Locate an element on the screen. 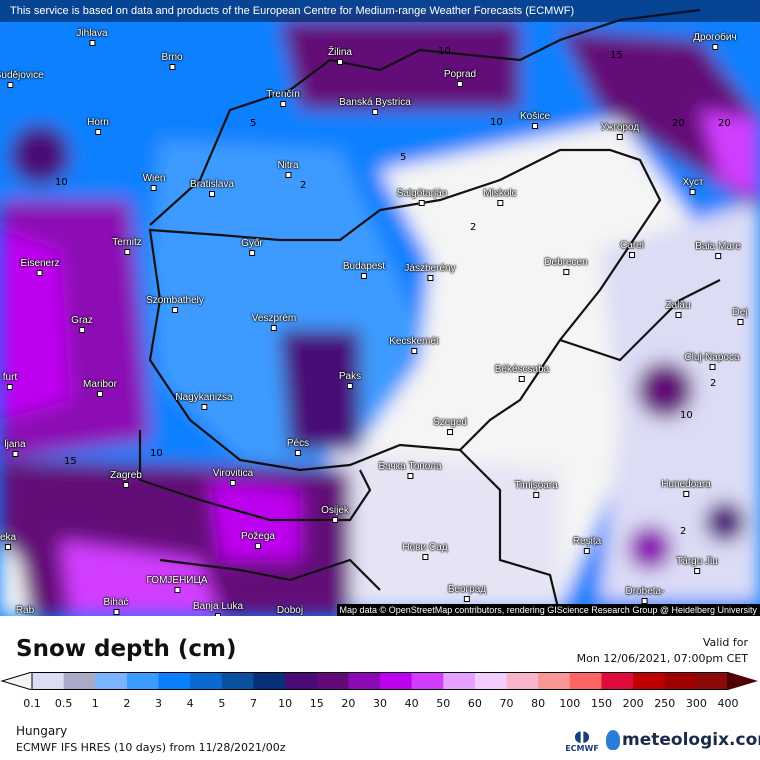  city-label: Trenčín is located at coordinates (283, 98).